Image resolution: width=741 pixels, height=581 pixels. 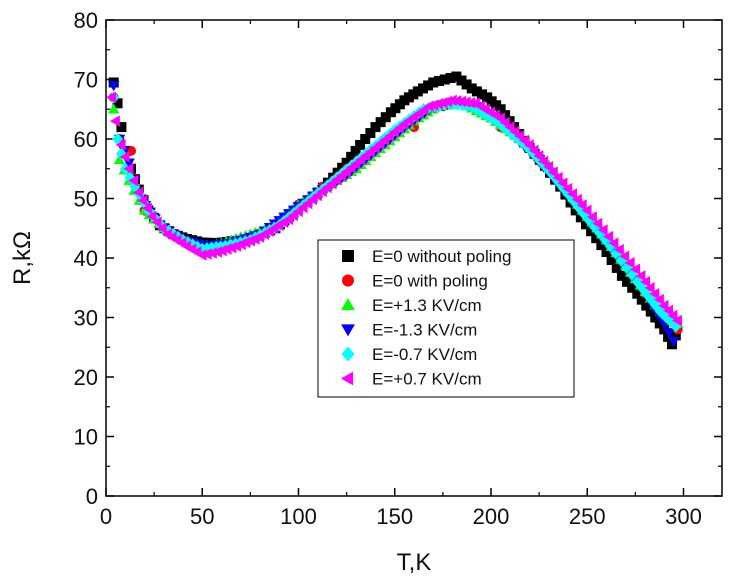 What do you see at coordinates (427, 305) in the screenshot?
I see `legend-entry-label: E=+1.3 KV/cm` at bounding box center [427, 305].